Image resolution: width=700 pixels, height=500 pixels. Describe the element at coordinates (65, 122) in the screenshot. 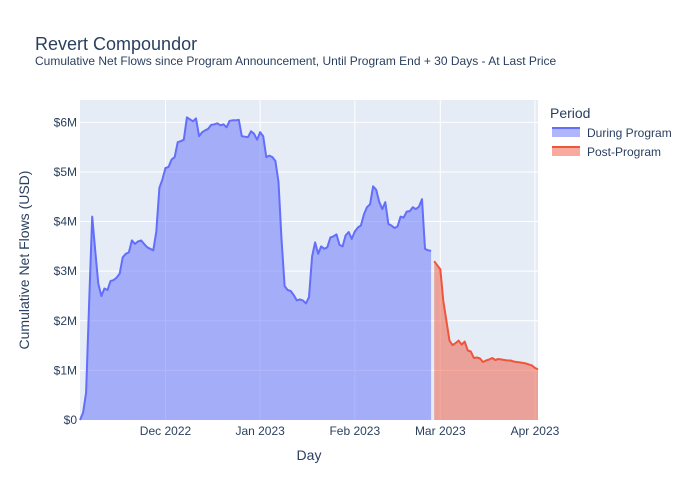

I see `y-tick-label: $6M` at that location.